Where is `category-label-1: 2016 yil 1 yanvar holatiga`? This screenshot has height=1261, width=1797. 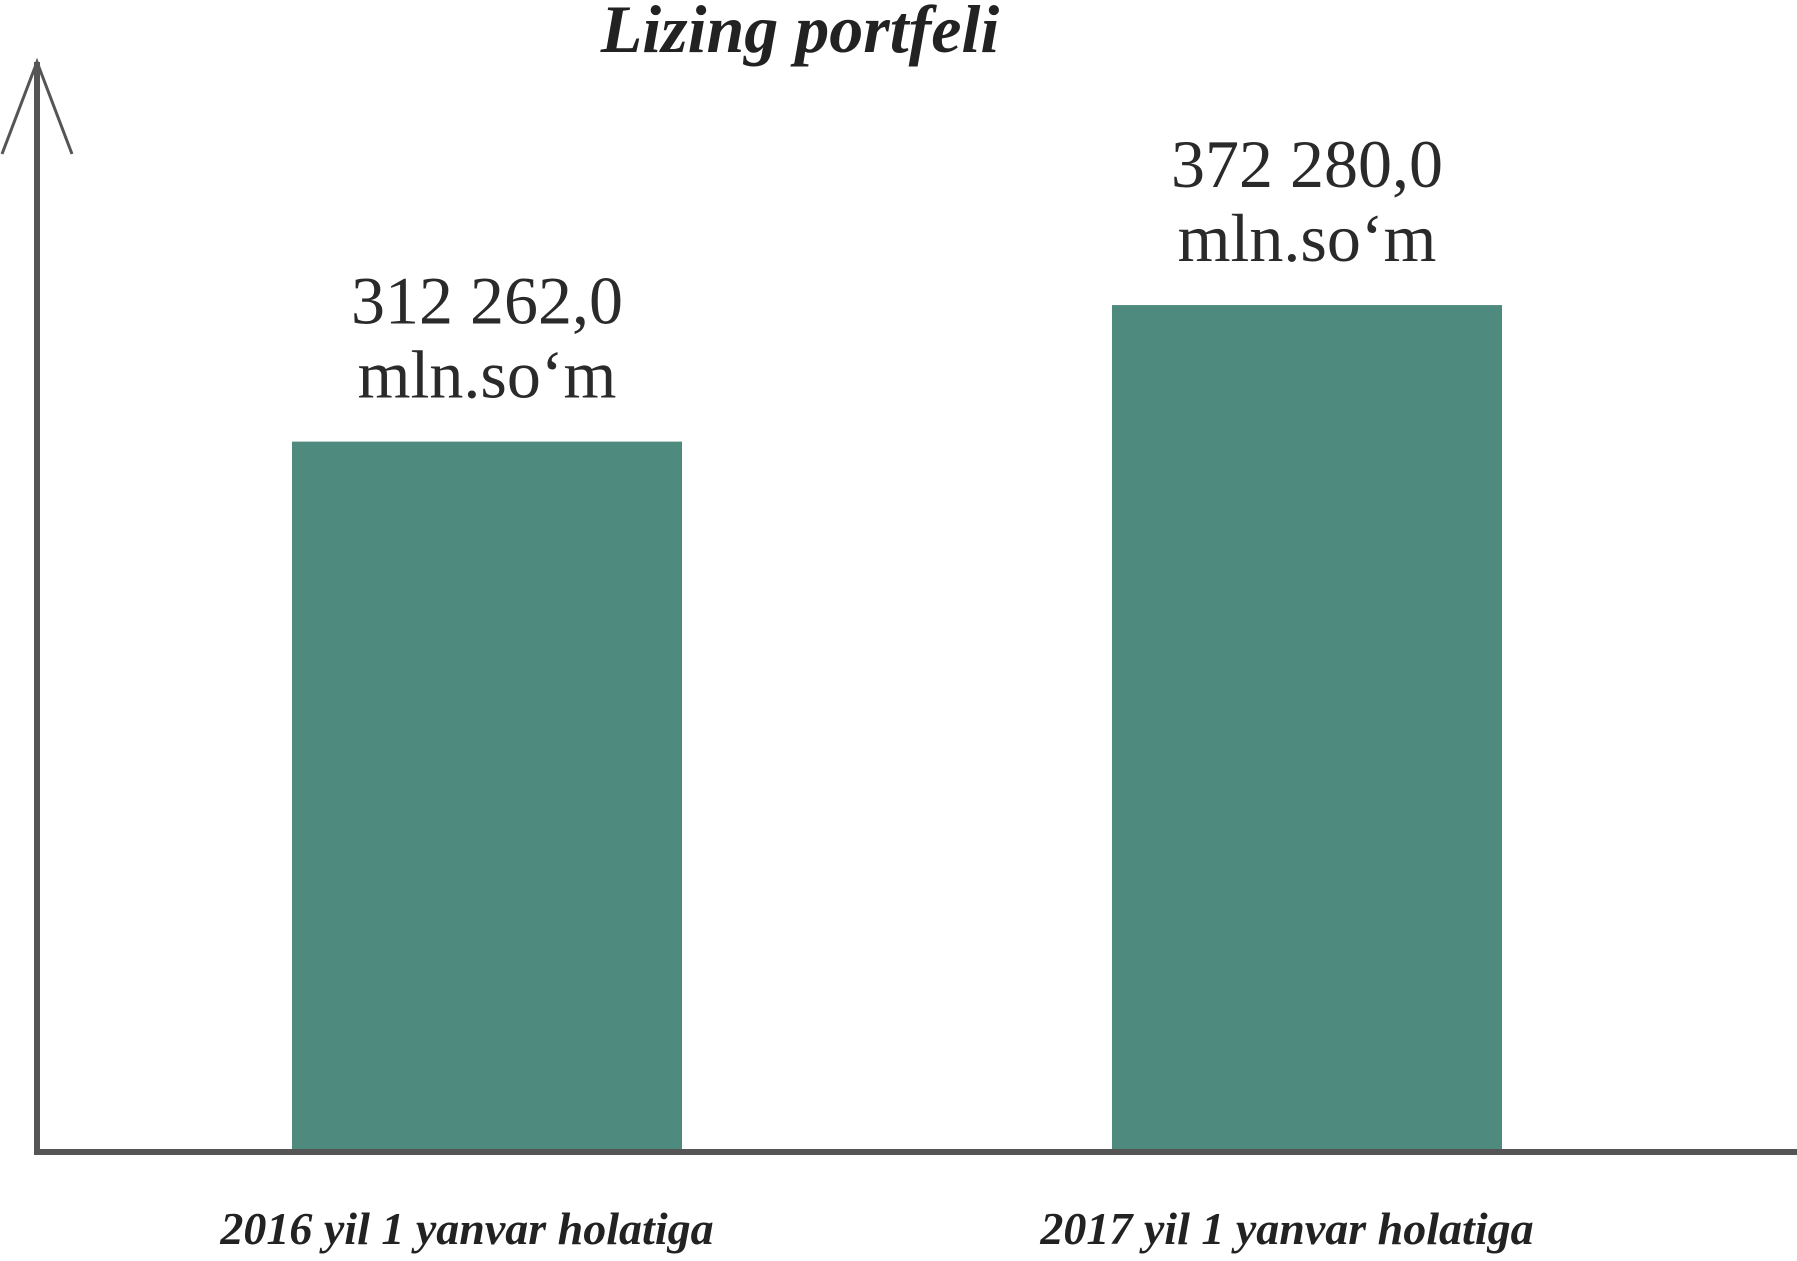 category-label-1: 2016 yil 1 yanvar holatiga is located at coordinates (466, 1228).